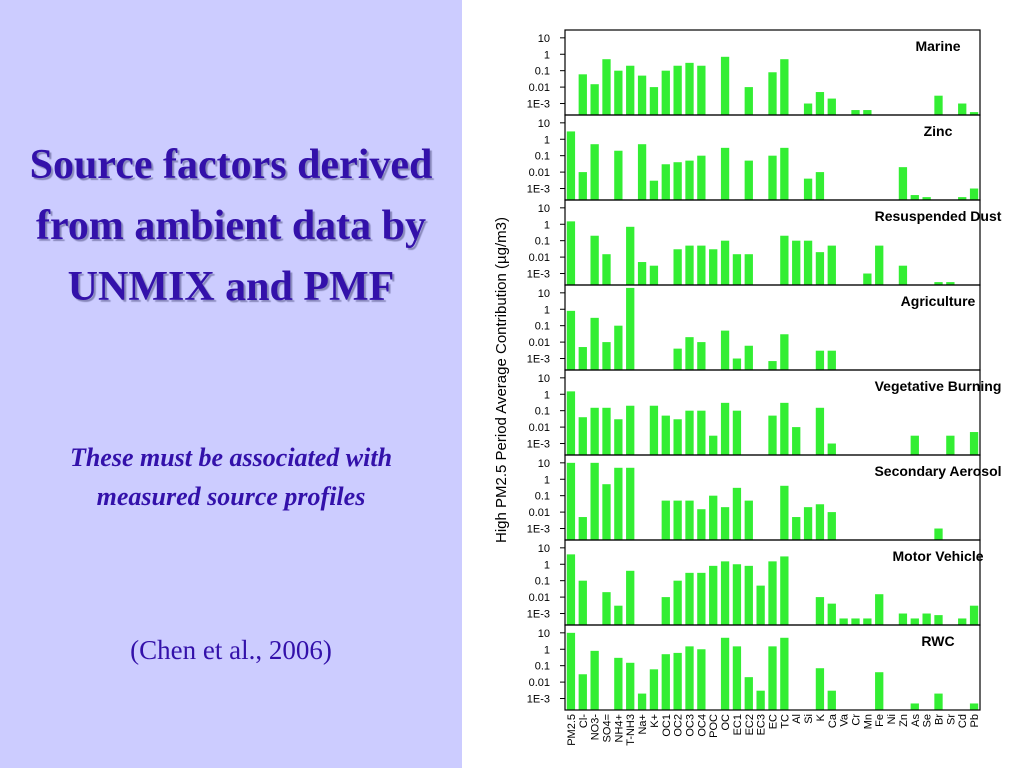 The height and width of the screenshot is (768, 1024). I want to click on x-tick-label: OC2, so click(679, 725).